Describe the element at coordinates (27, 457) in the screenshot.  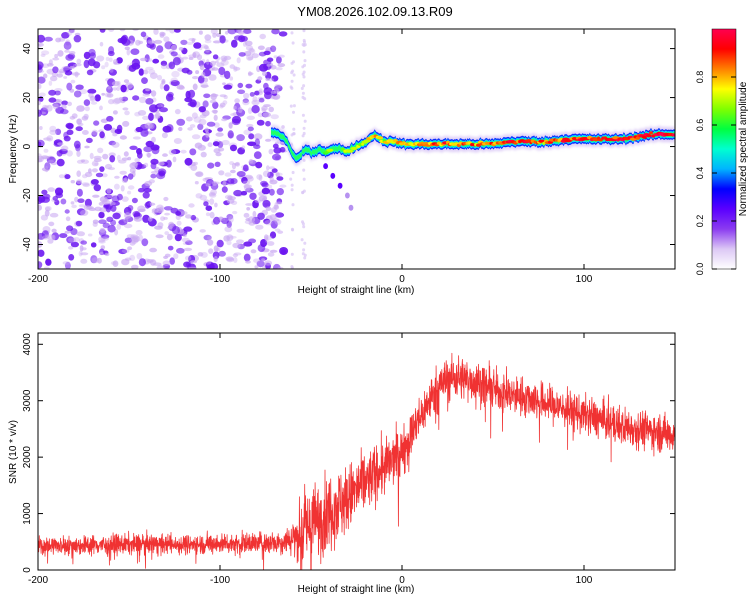
I see `snr-y-tick-label: 2000` at that location.